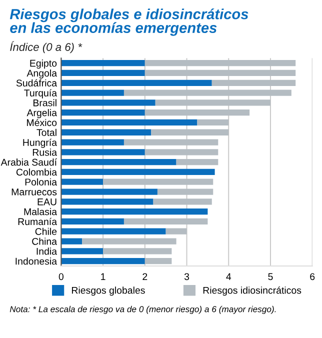 The height and width of the screenshot is (338, 322). I want to click on x-tick-label: 1, so click(103, 276).